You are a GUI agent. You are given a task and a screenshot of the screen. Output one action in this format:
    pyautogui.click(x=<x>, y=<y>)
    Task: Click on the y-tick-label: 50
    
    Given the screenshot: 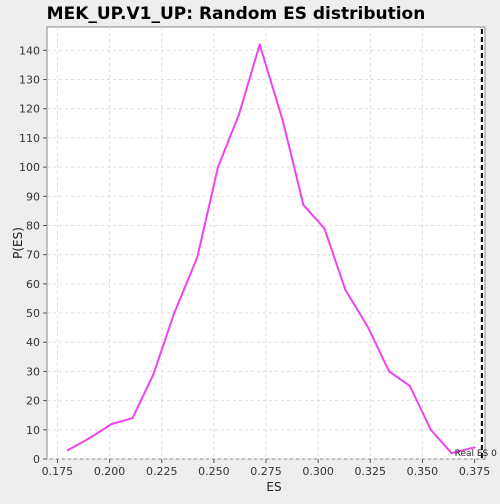 What is the action you would take?
    pyautogui.click(x=33, y=313)
    